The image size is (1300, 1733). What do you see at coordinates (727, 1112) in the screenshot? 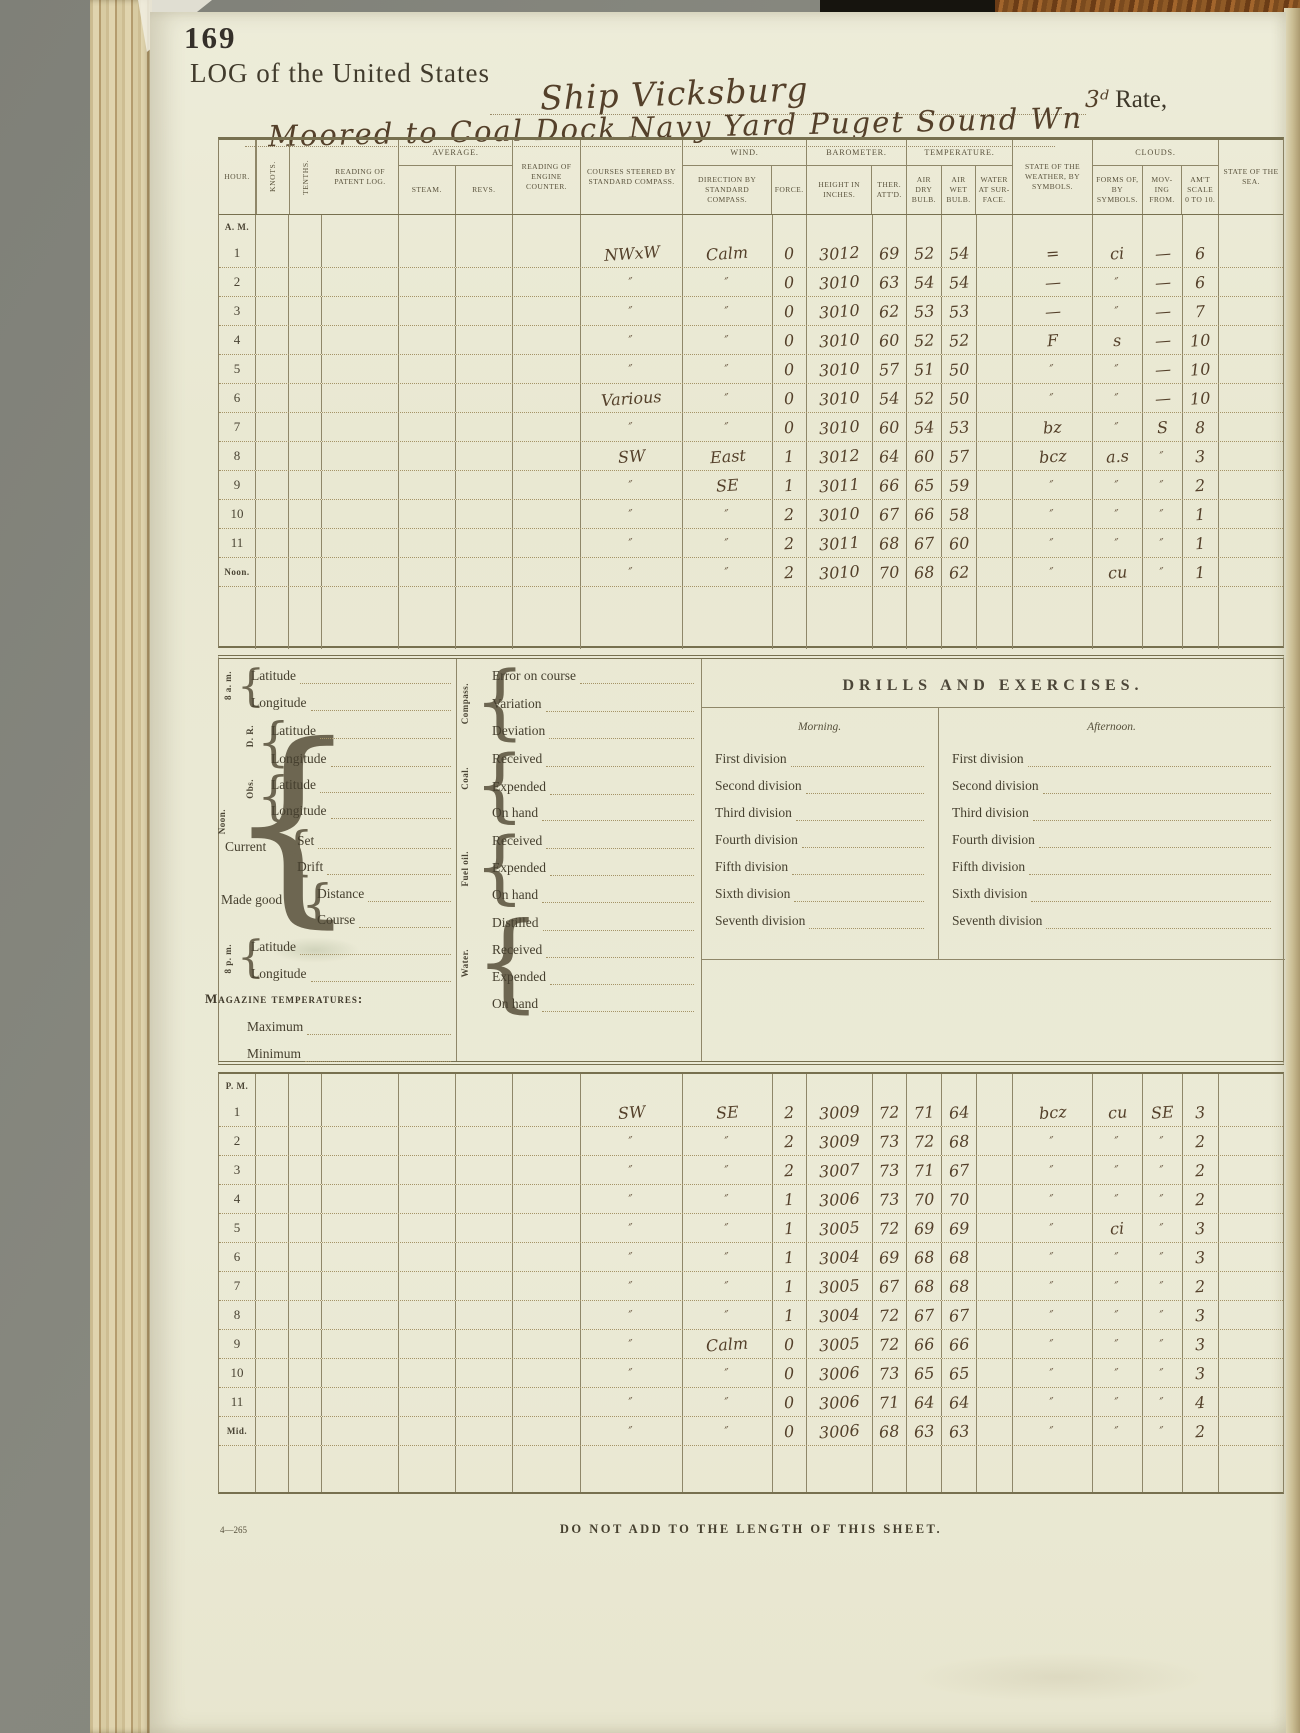
I see `log-entry-direction: SE` at bounding box center [727, 1112].